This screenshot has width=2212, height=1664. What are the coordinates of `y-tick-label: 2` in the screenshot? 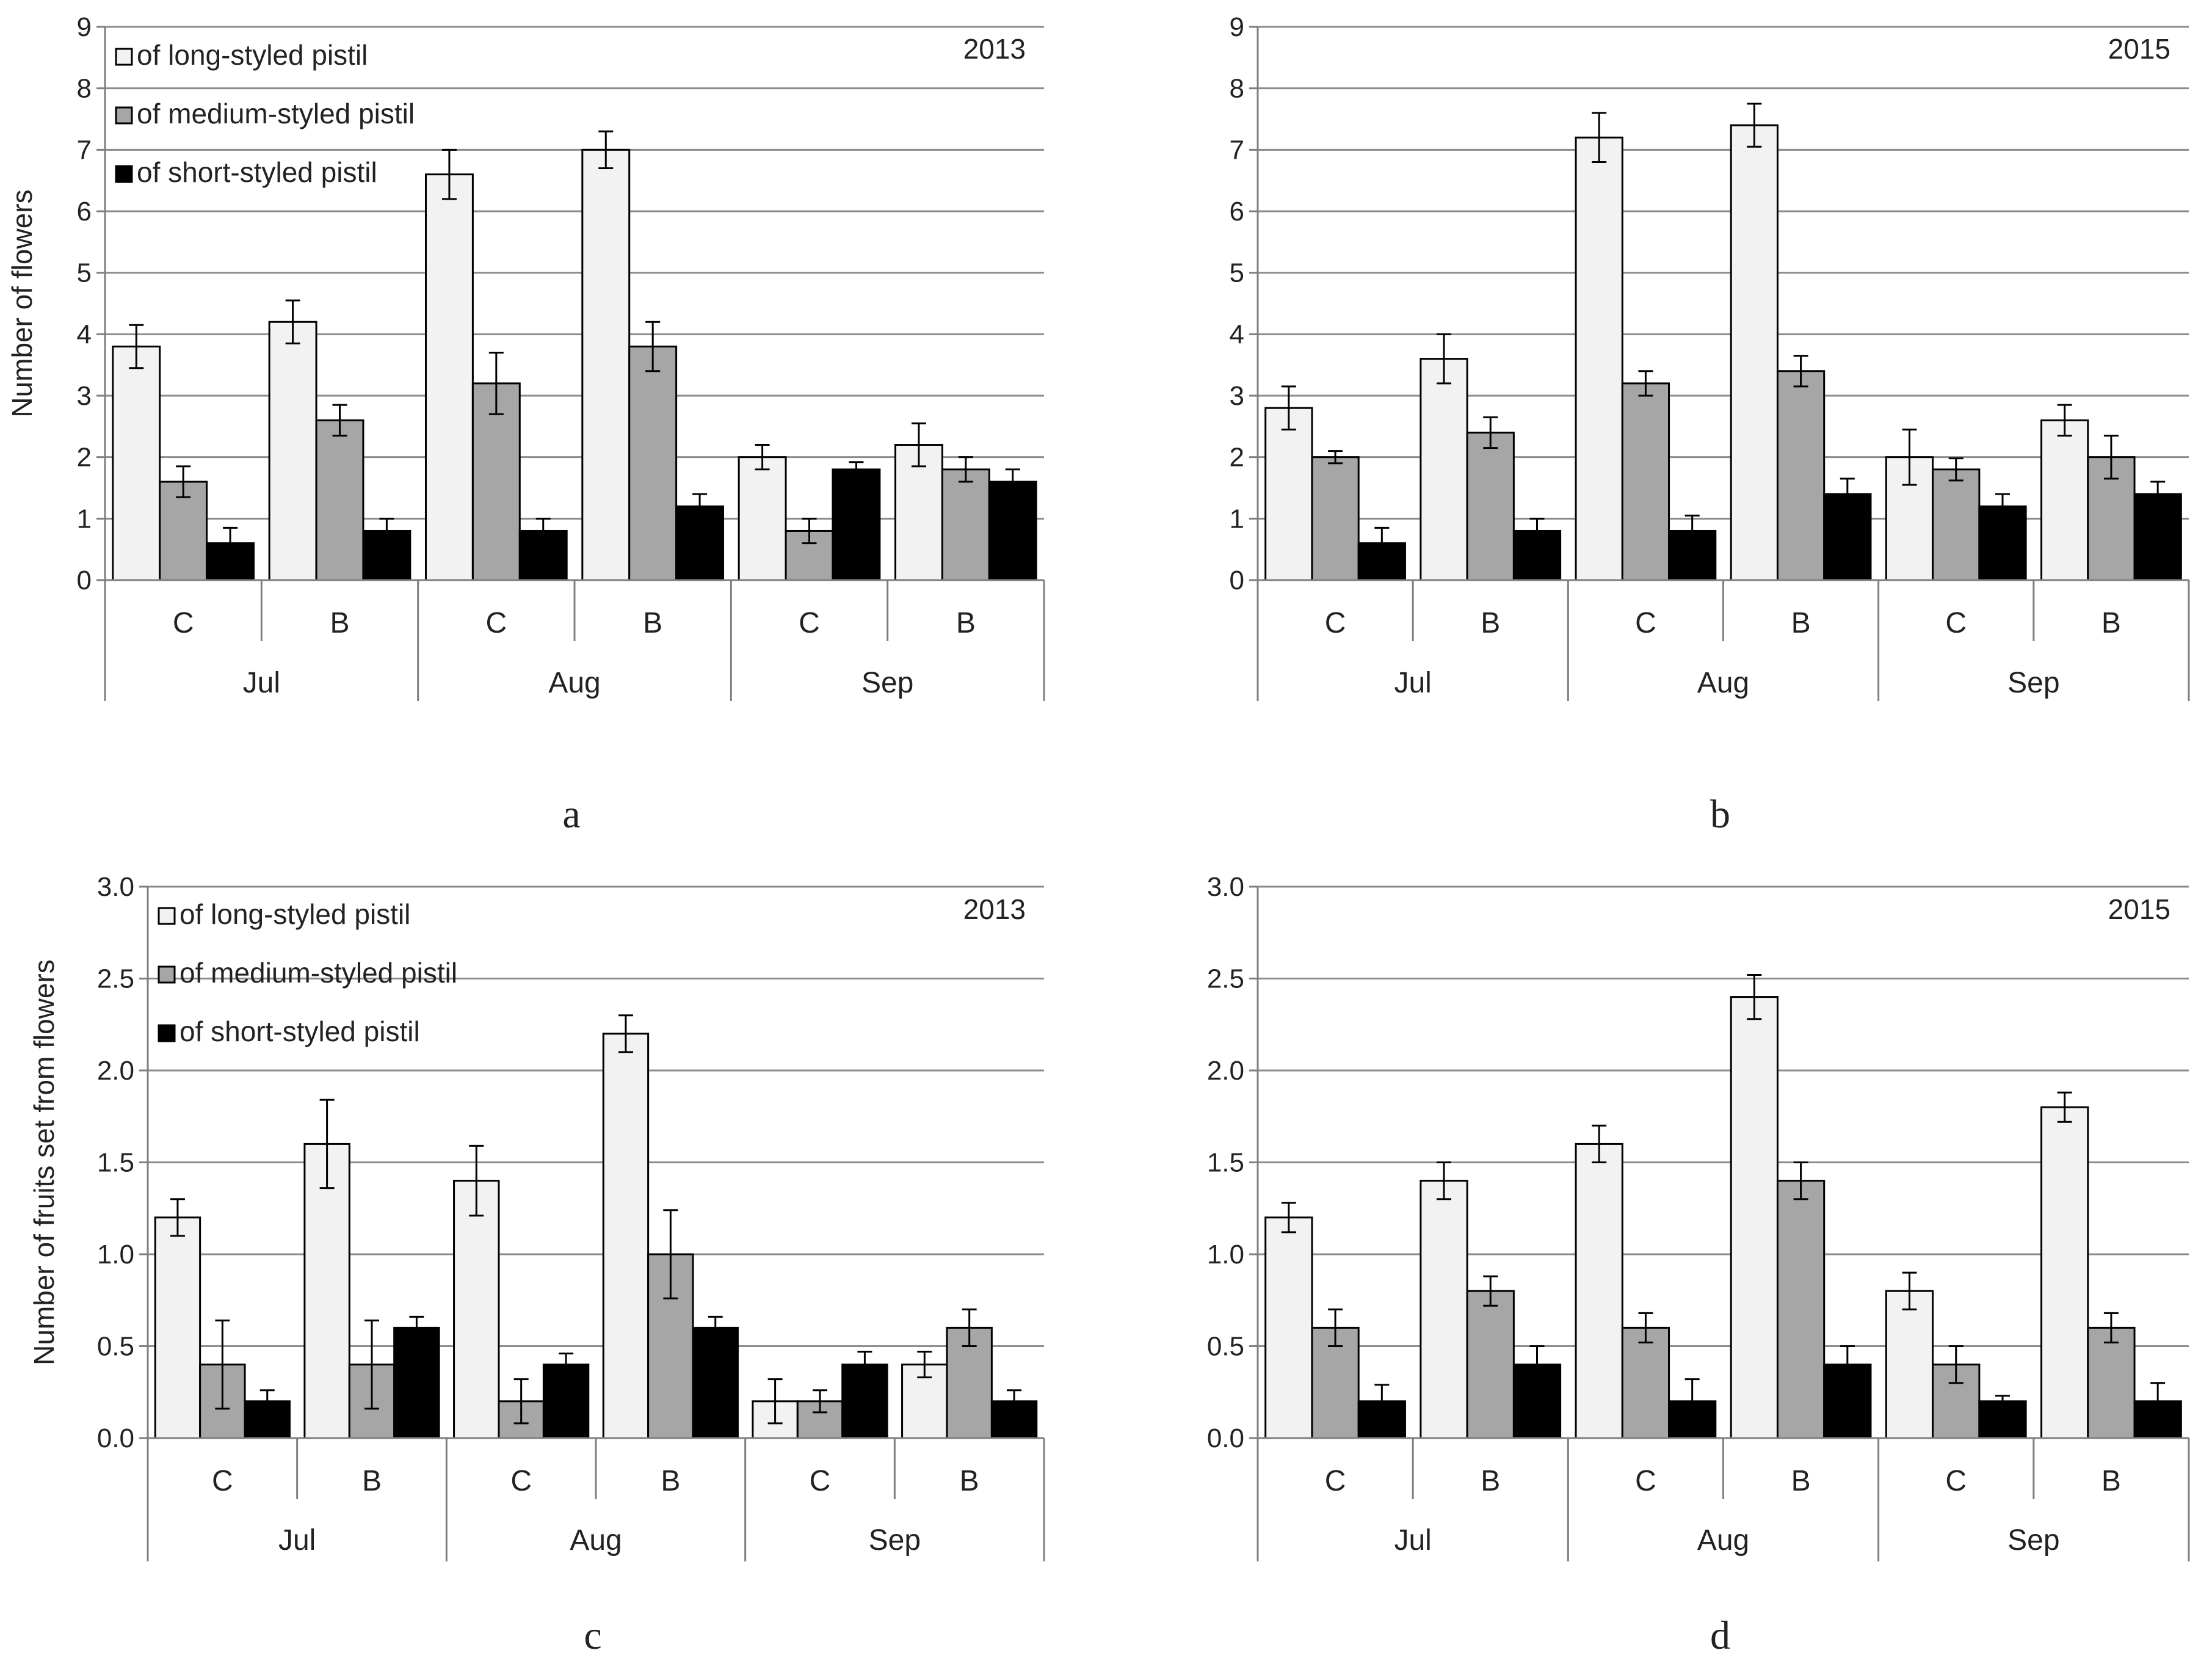 It's located at (1237, 458).